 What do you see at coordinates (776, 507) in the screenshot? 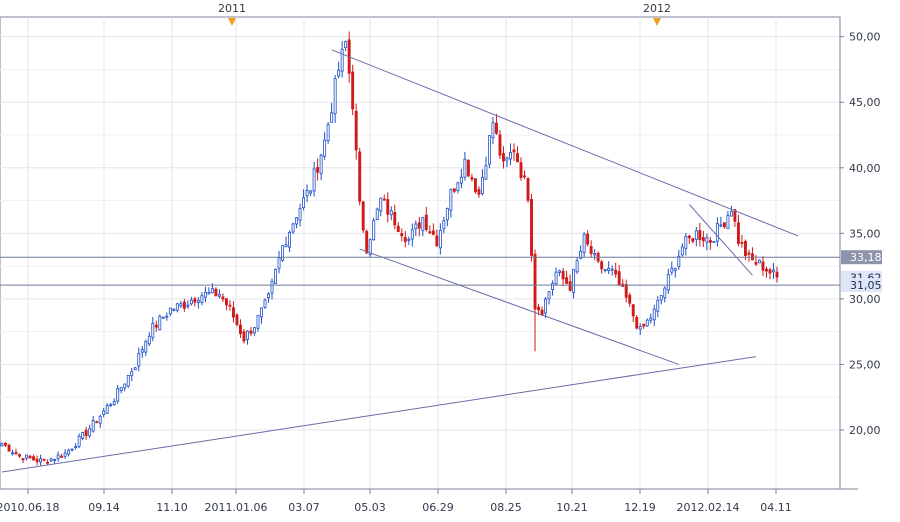
I see `x-tick-label: 04.11` at bounding box center [776, 507].